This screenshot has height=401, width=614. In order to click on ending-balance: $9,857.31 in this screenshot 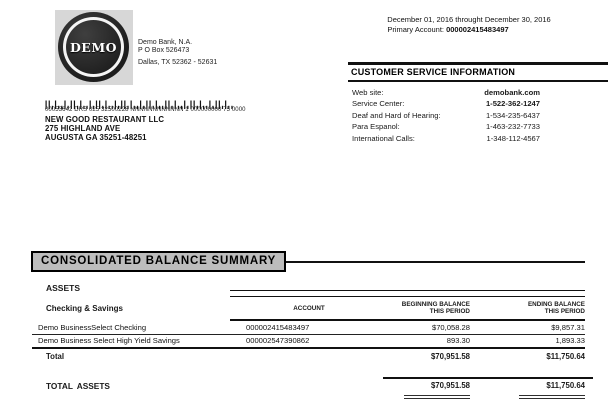, I will do `click(568, 327)`.